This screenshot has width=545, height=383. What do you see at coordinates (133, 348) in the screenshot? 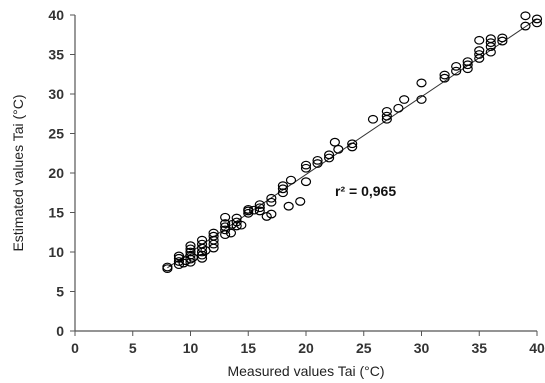
I see `x-tick-label: 5` at bounding box center [133, 348].